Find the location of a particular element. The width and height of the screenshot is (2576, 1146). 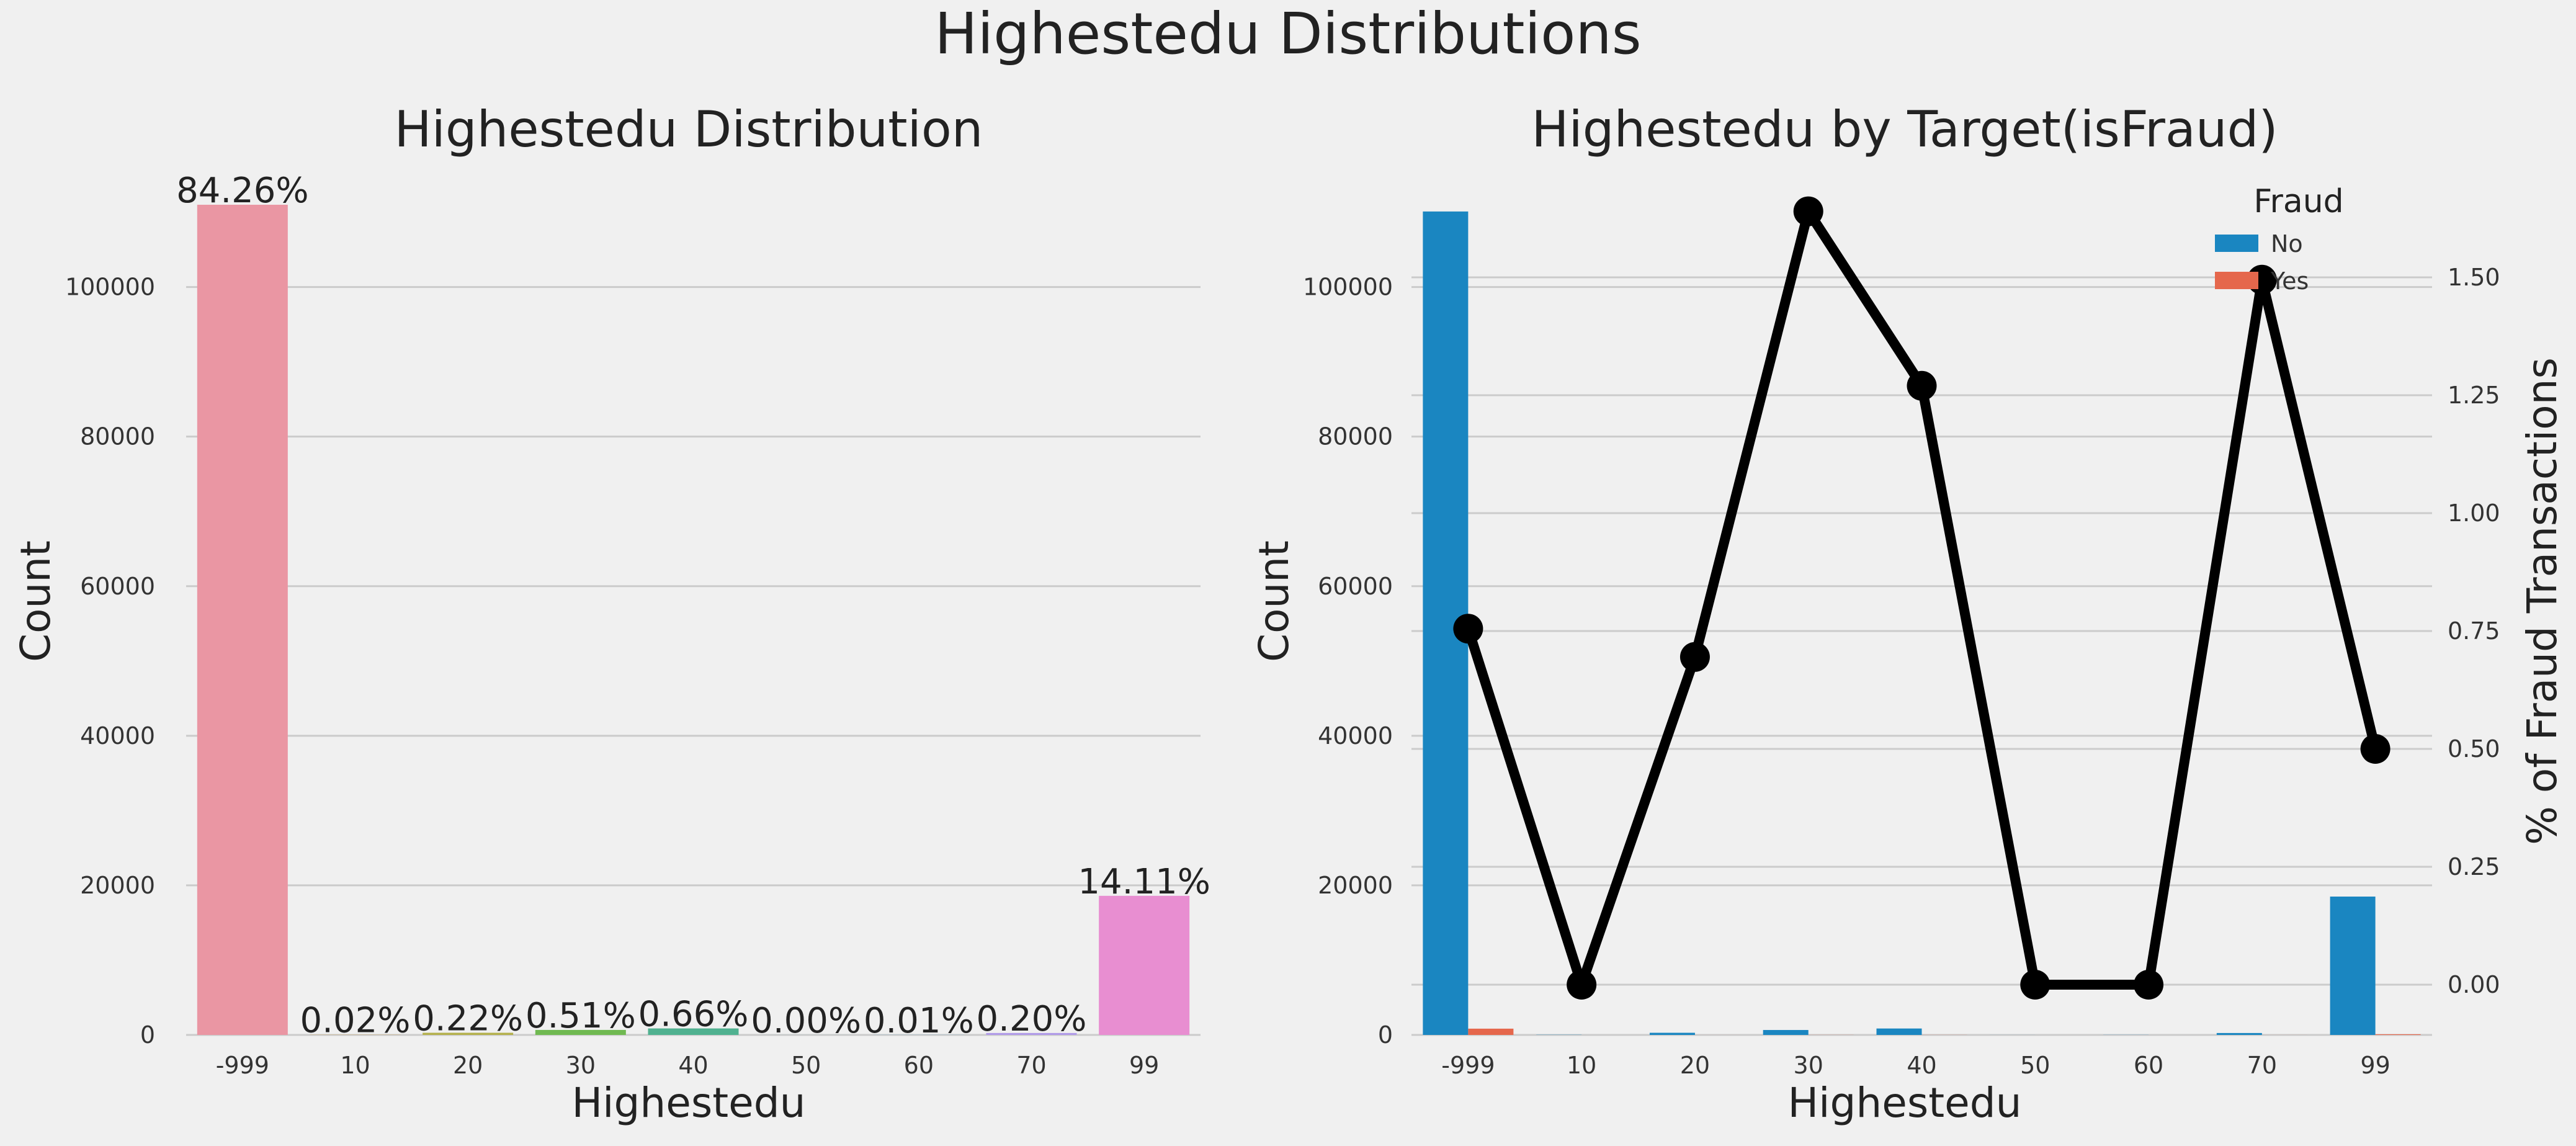

distribution-percent-label: 0.02% is located at coordinates (355, 1021).